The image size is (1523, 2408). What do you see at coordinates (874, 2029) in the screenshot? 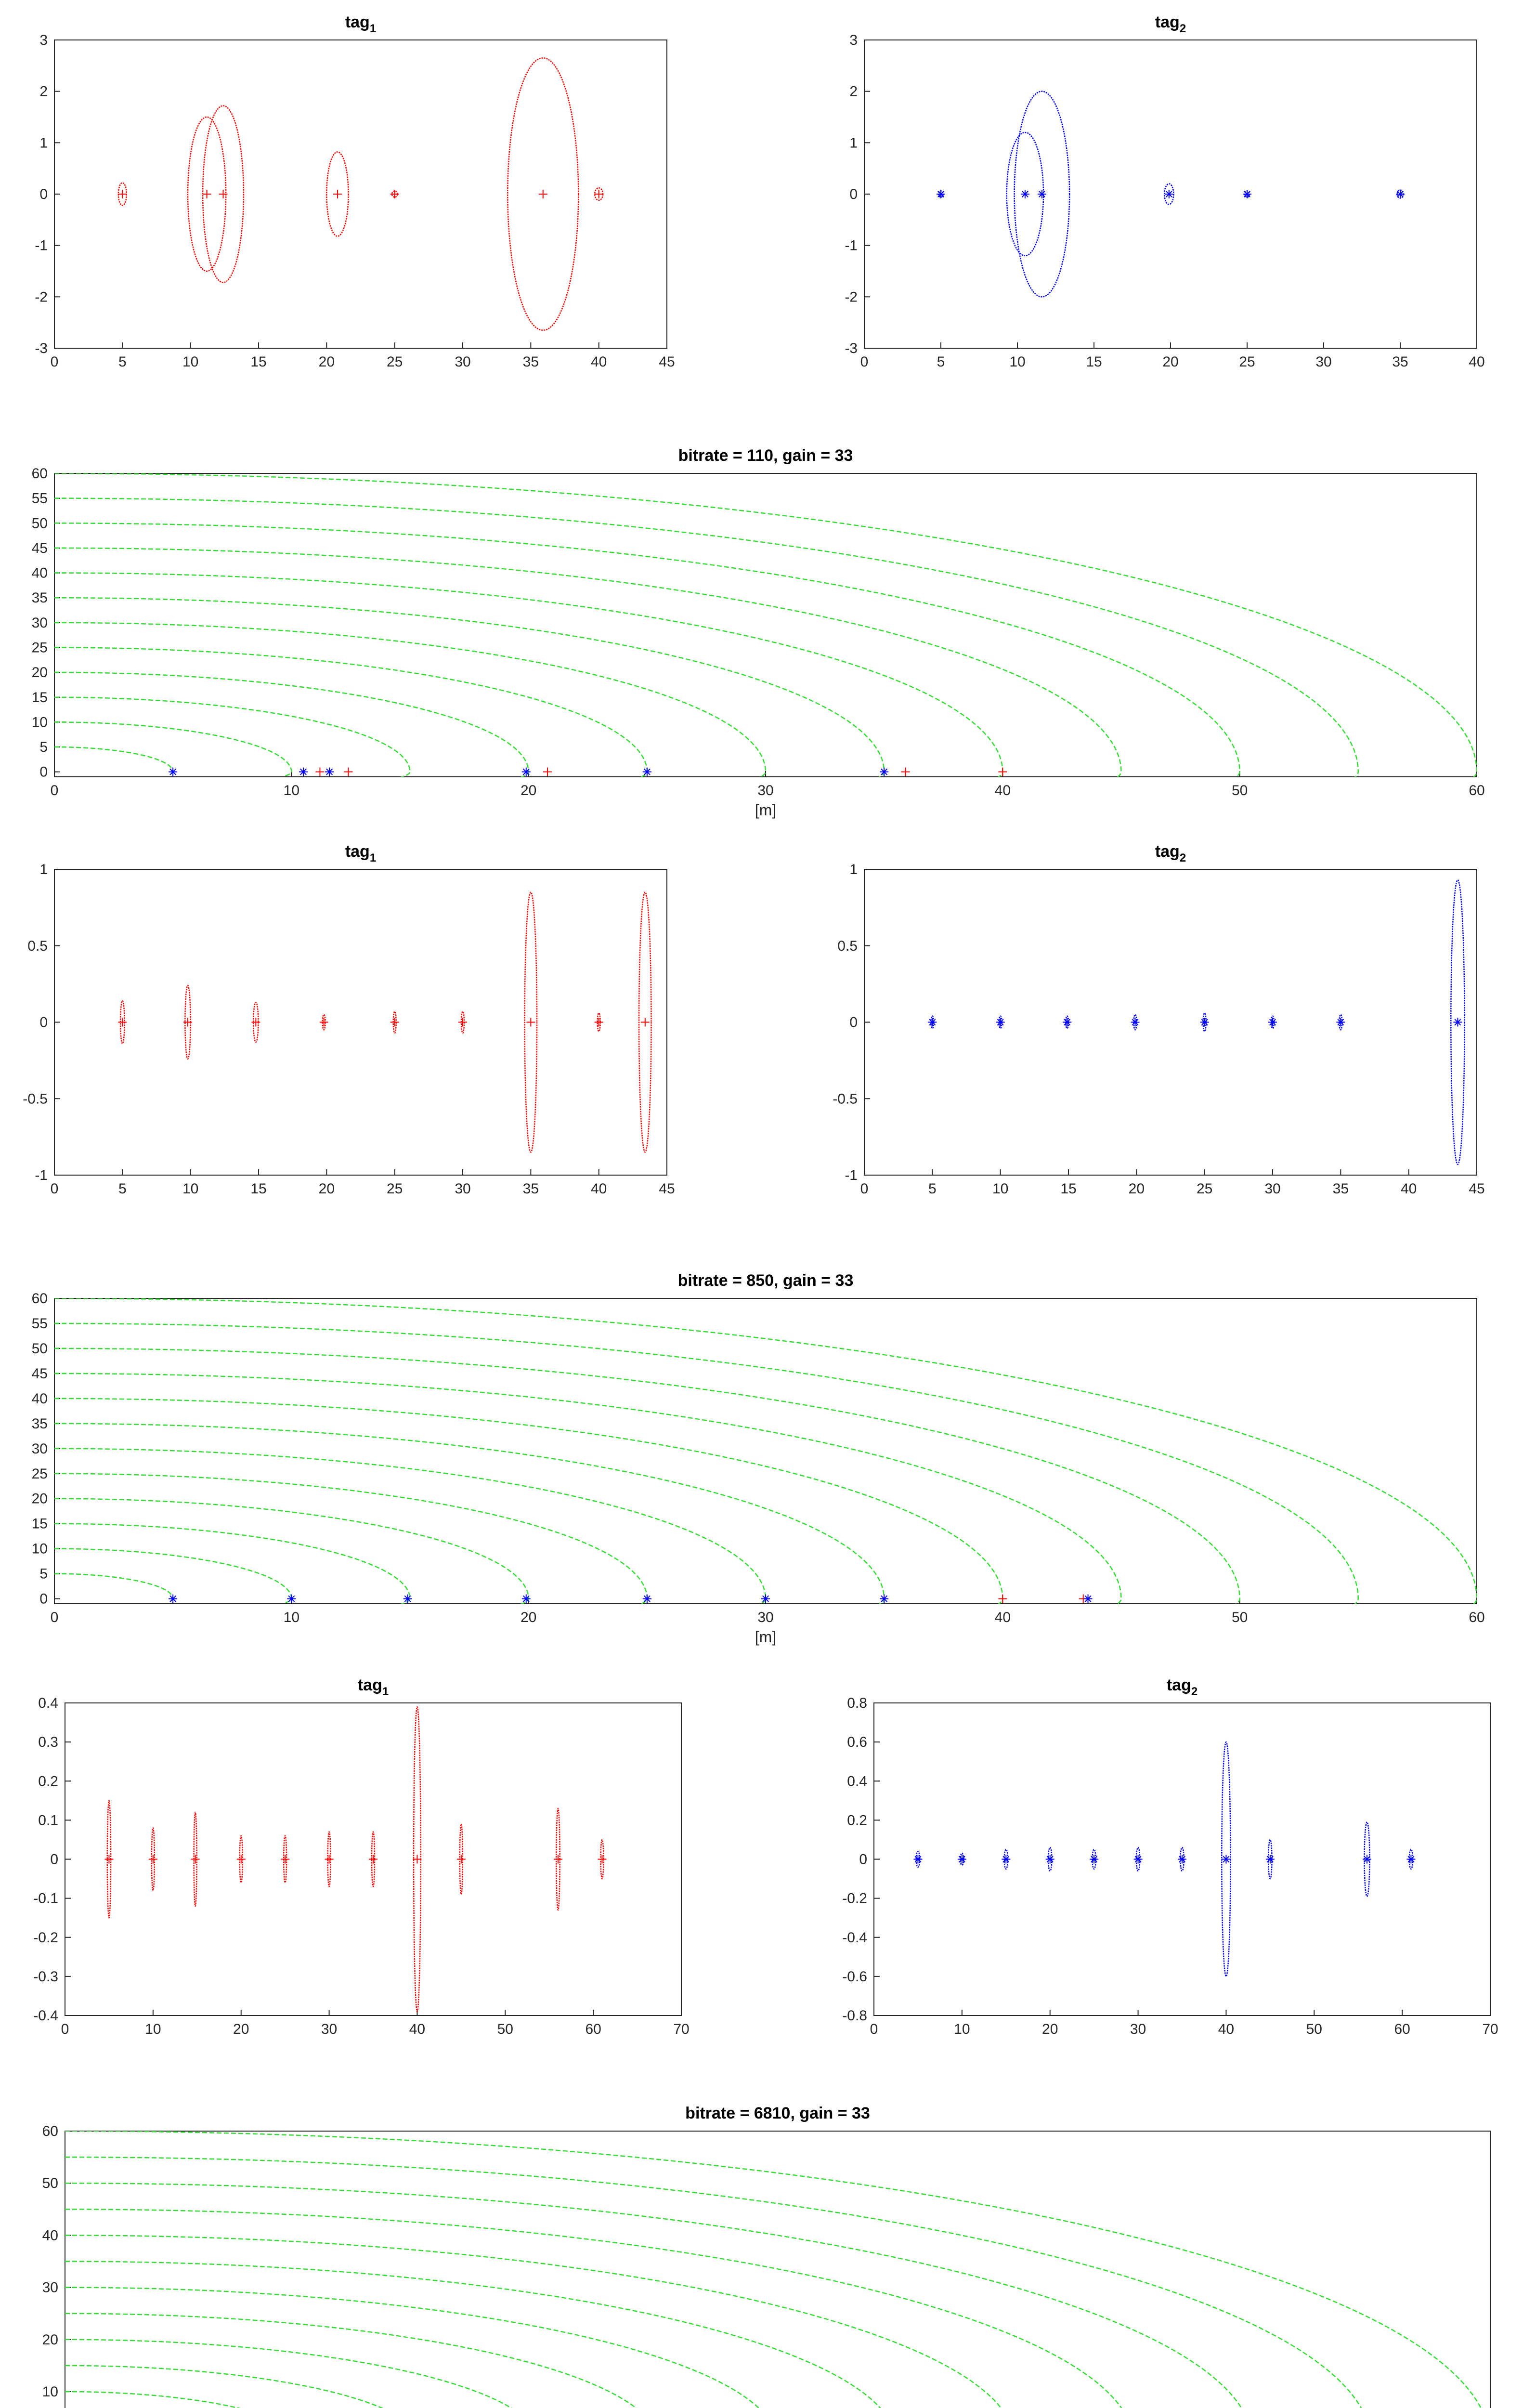
I see `x-tick-label: 0` at bounding box center [874, 2029].